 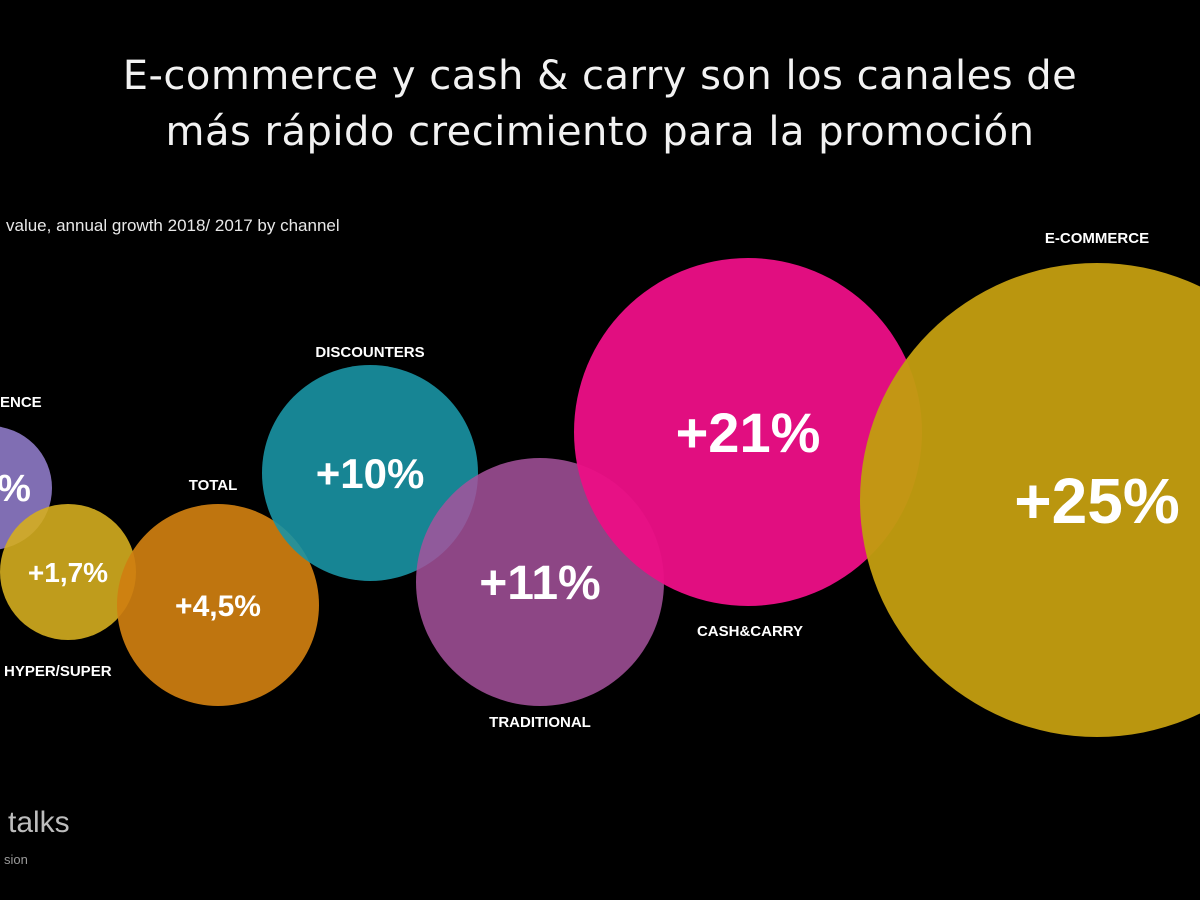 I want to click on bubble-value-ence: %, so click(x=15, y=489).